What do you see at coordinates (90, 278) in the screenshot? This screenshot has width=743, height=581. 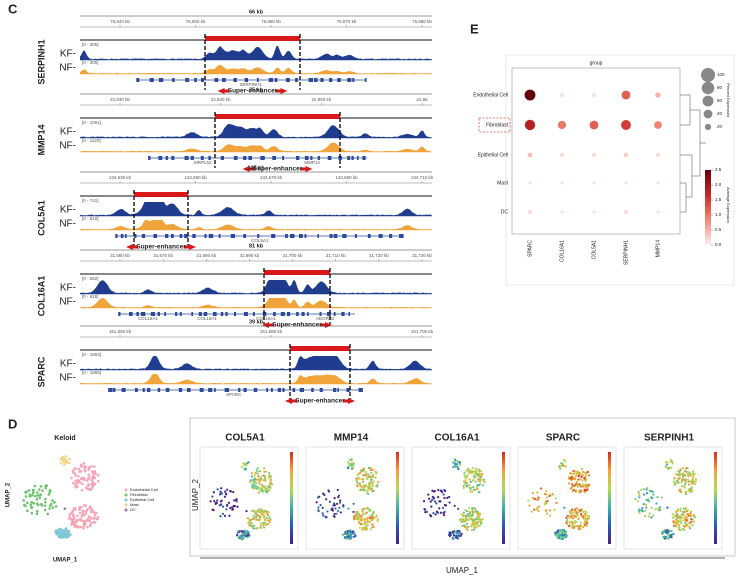 I see `range-label: [0 - 582]` at bounding box center [90, 278].